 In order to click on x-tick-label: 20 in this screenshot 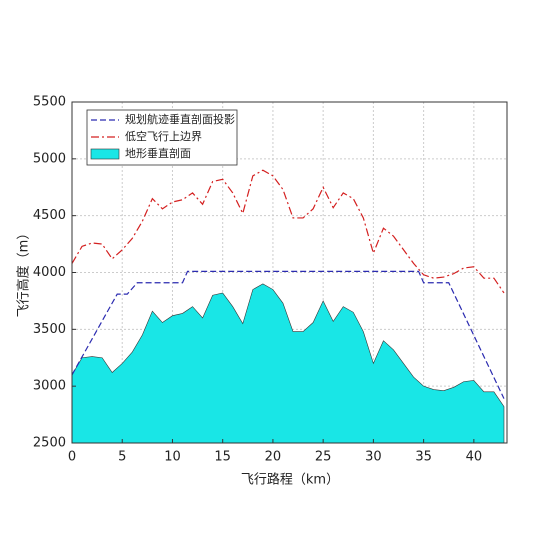, I will do `click(273, 457)`.